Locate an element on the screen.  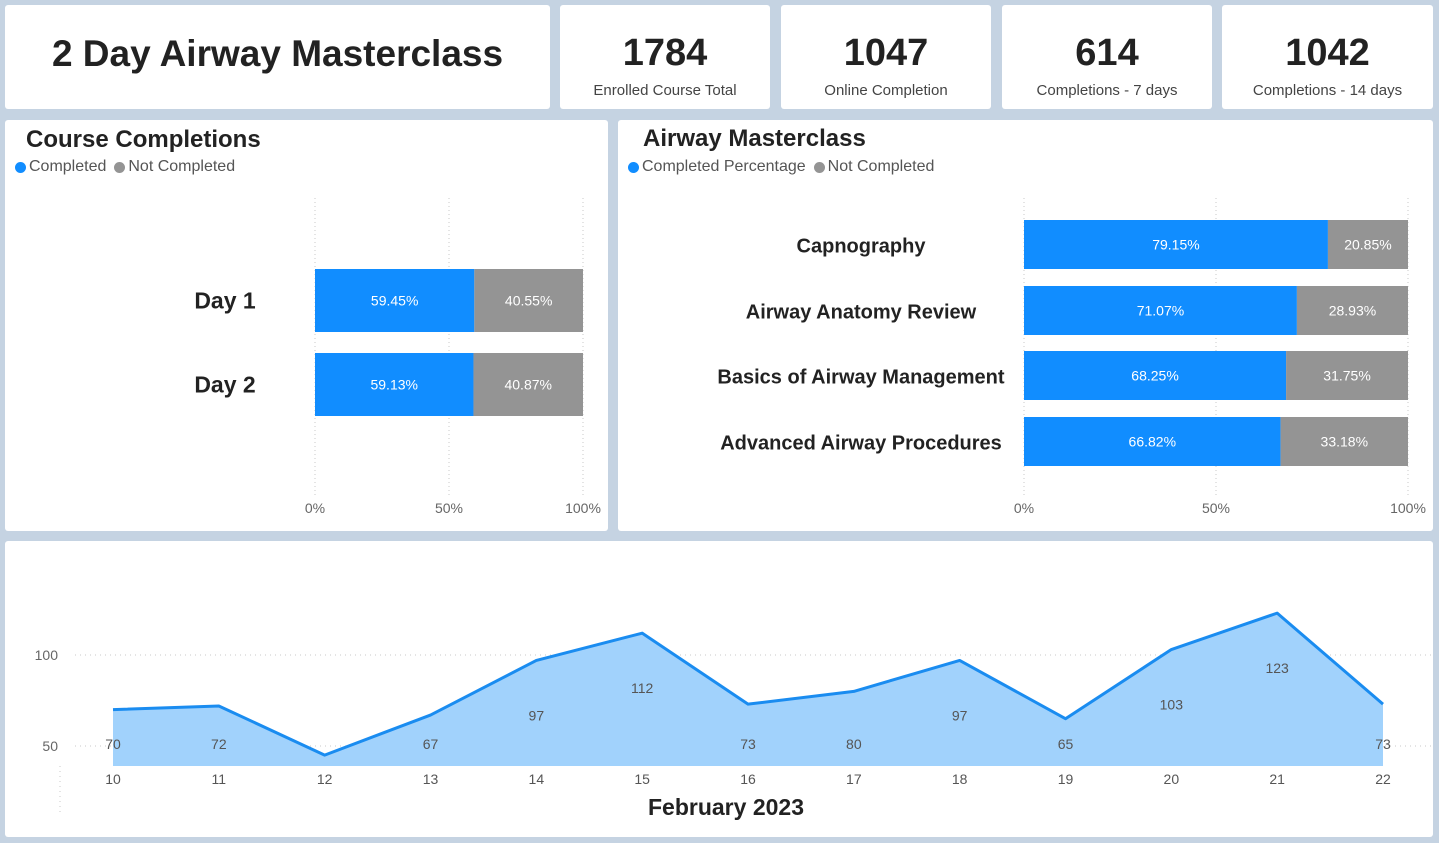
data-label: 67 is located at coordinates (431, 744).